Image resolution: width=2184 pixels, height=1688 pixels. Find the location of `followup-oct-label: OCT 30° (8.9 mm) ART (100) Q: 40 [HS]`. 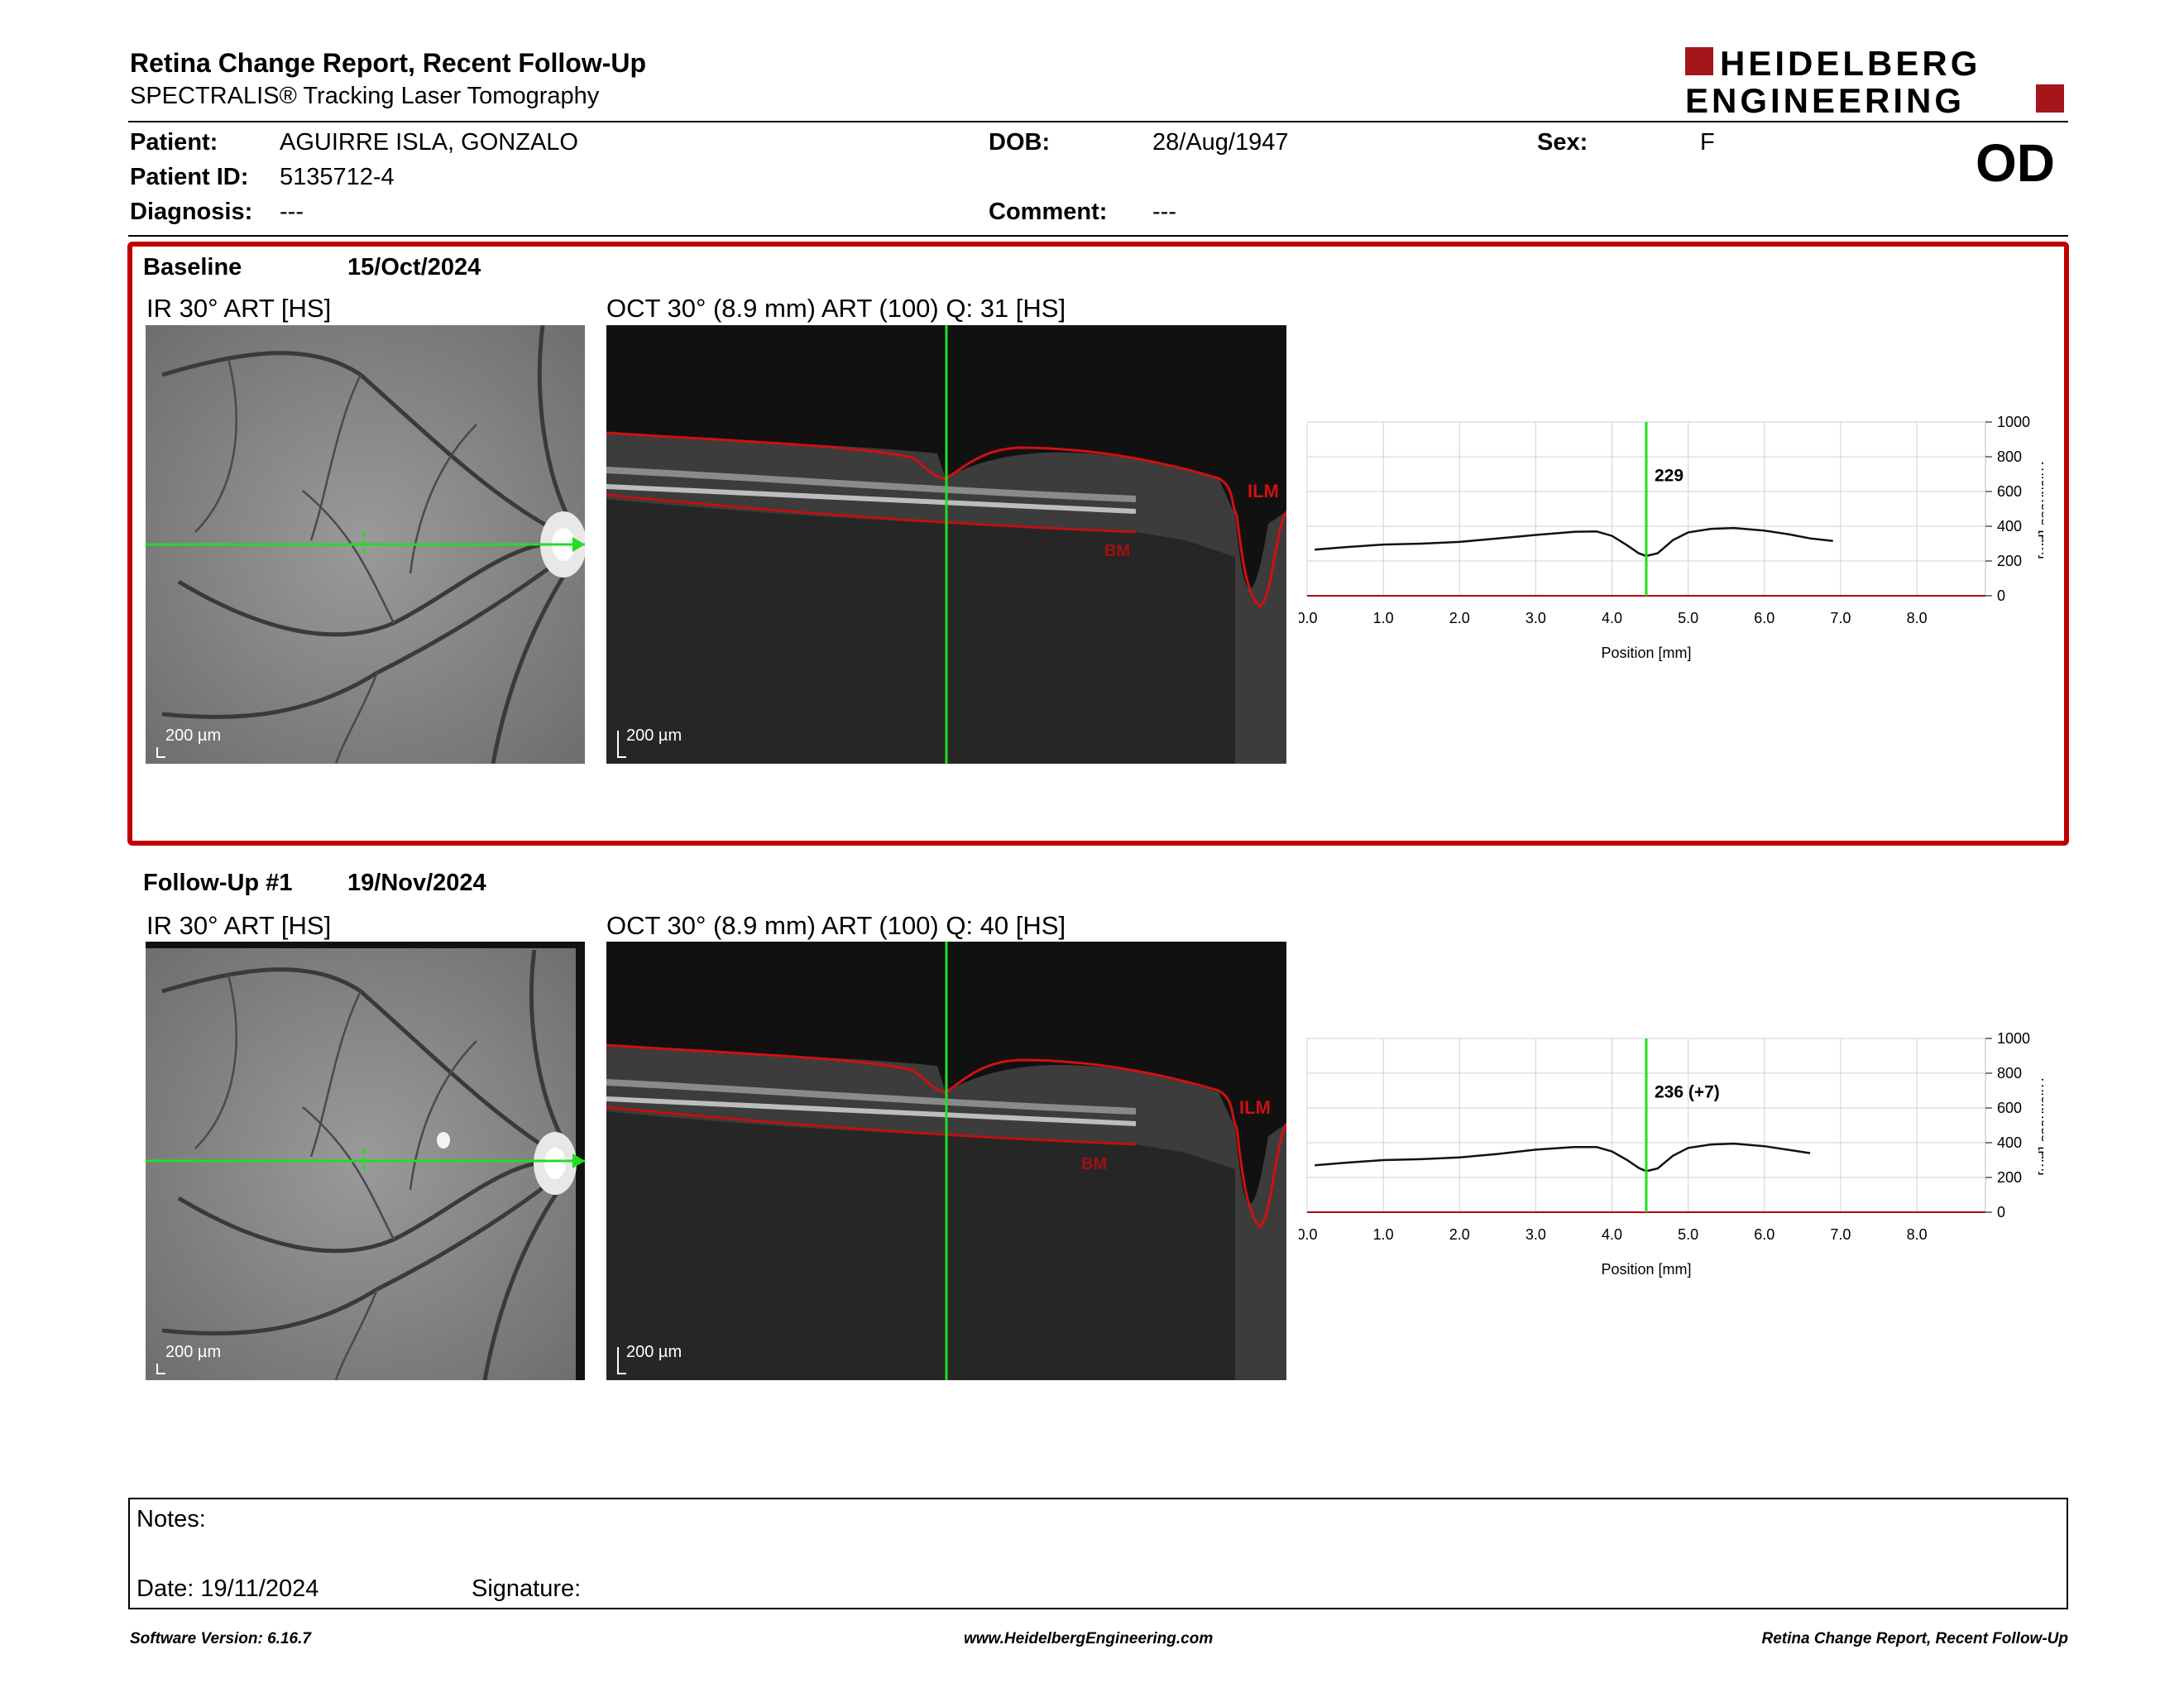

followup-oct-label: OCT 30° (8.9 mm) ART (100) Q: 40 [HS] is located at coordinates (836, 925).